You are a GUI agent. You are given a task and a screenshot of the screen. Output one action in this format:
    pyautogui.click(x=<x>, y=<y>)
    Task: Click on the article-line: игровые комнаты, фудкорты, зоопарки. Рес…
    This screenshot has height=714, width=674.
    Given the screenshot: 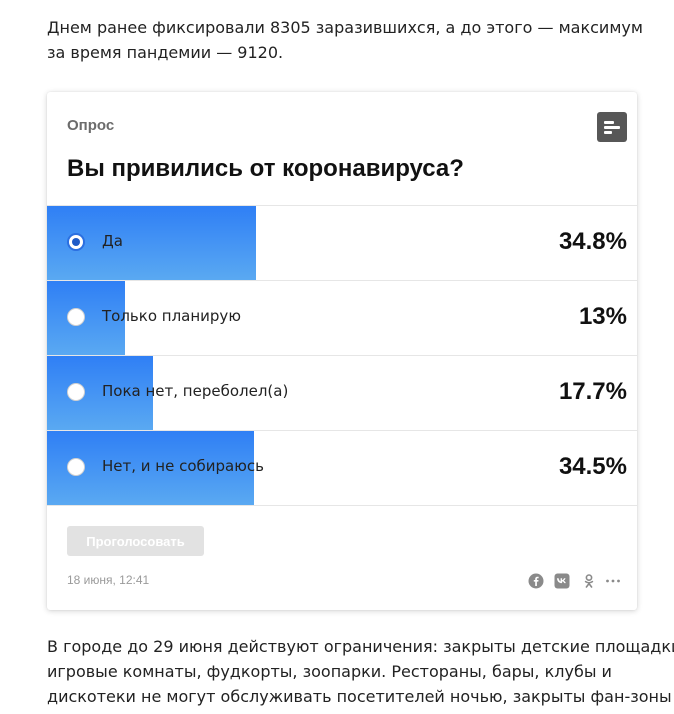 What is the action you would take?
    pyautogui.click(x=329, y=671)
    